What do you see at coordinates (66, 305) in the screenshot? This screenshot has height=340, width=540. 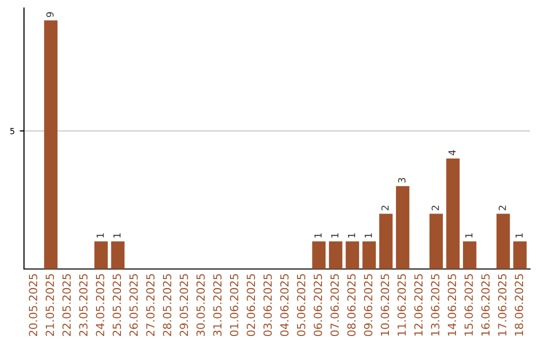 I see `x-tick-label: 22.05.2025` at bounding box center [66, 305].